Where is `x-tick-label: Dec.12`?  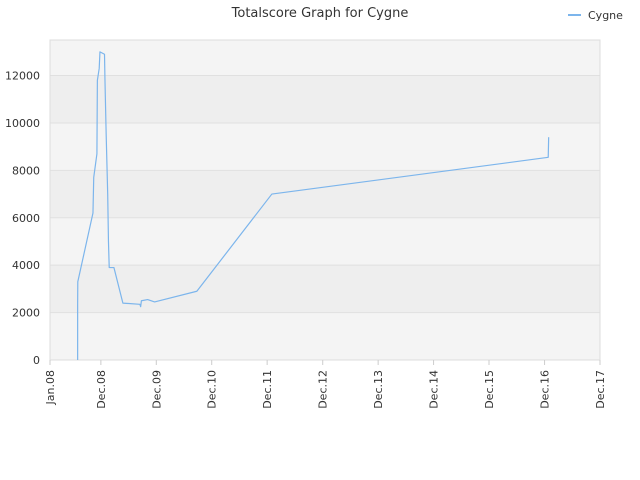 x-tick-label: Dec.12 is located at coordinates (323, 389).